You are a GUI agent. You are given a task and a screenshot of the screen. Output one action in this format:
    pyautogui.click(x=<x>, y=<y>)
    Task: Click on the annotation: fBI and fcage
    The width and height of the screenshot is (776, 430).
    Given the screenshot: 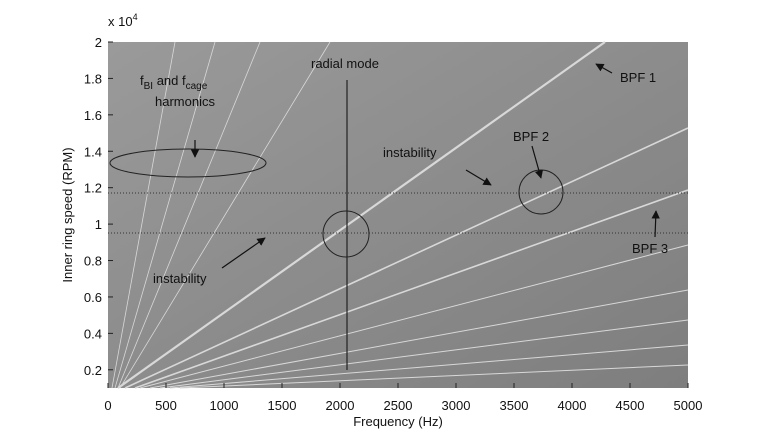 What is the action you would take?
    pyautogui.click(x=174, y=82)
    